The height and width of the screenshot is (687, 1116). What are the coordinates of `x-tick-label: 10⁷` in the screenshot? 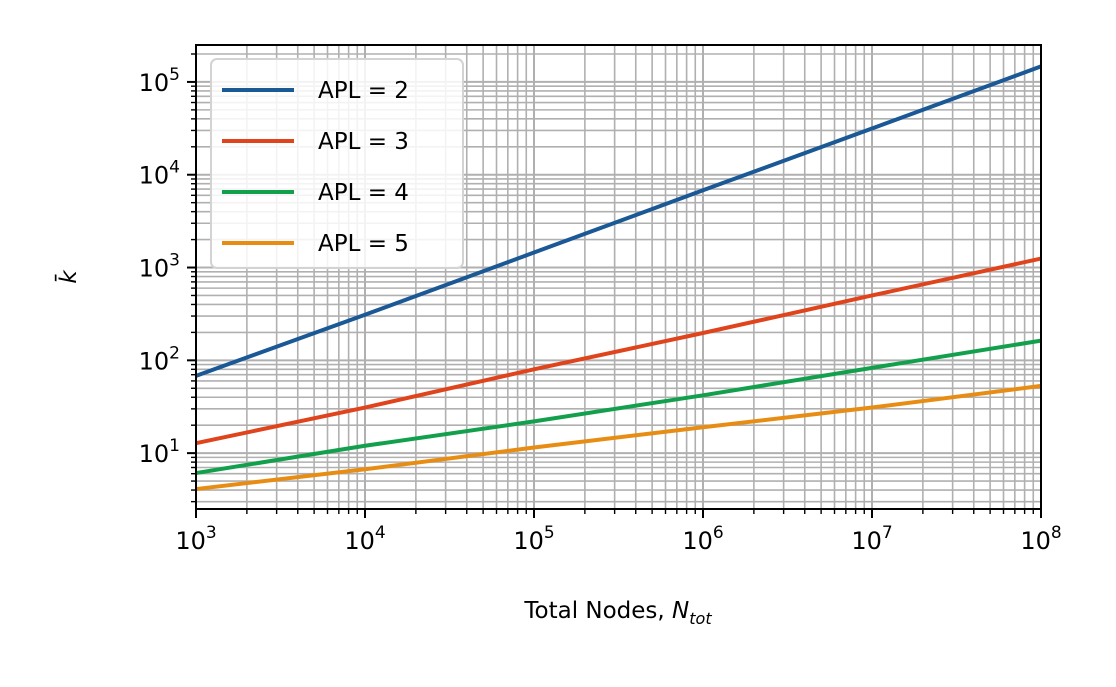 It's located at (871, 539).